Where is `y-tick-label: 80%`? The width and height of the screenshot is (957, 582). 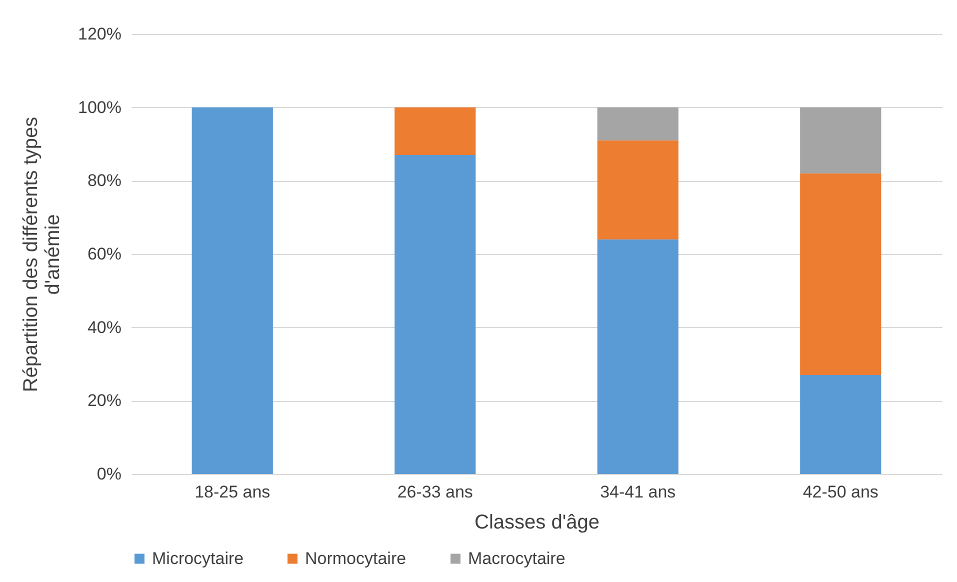 y-tick-label: 80% is located at coordinates (104, 180).